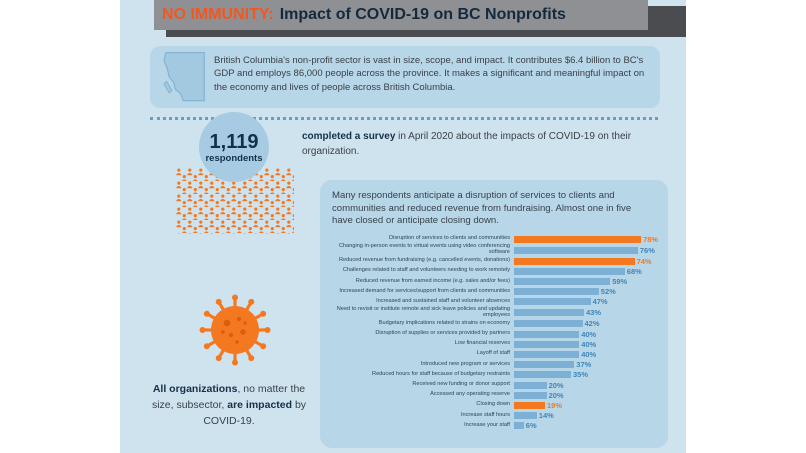 The height and width of the screenshot is (453, 806). I want to click on bar-row: Increase your staff 6%, so click(495, 426).